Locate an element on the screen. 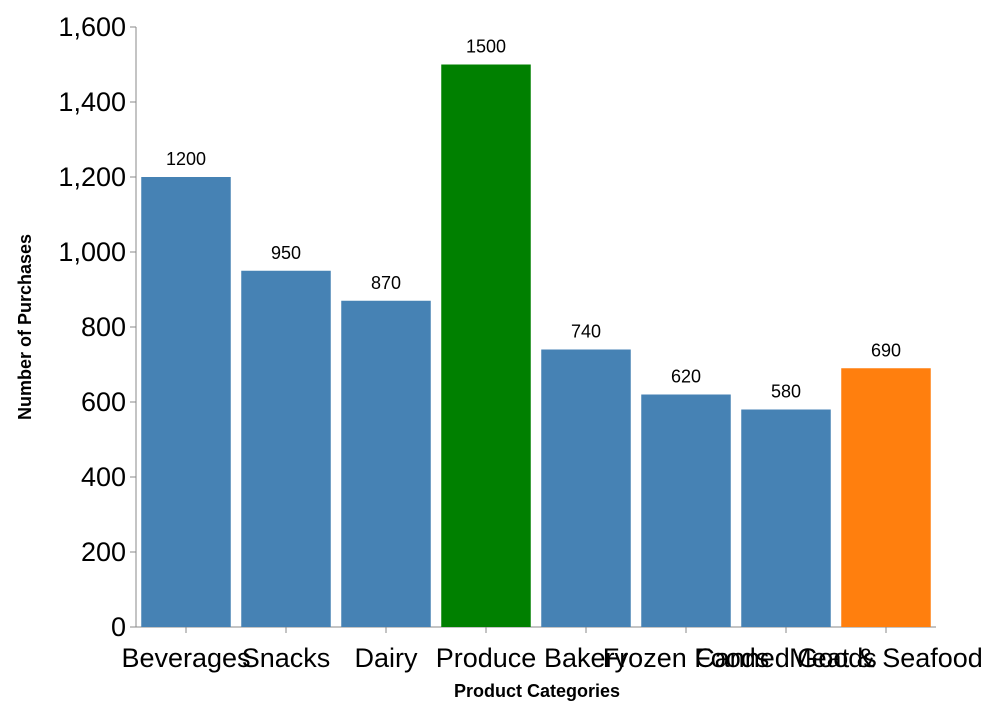  x-tick-label: Canned Goods is located at coordinates (786, 658).